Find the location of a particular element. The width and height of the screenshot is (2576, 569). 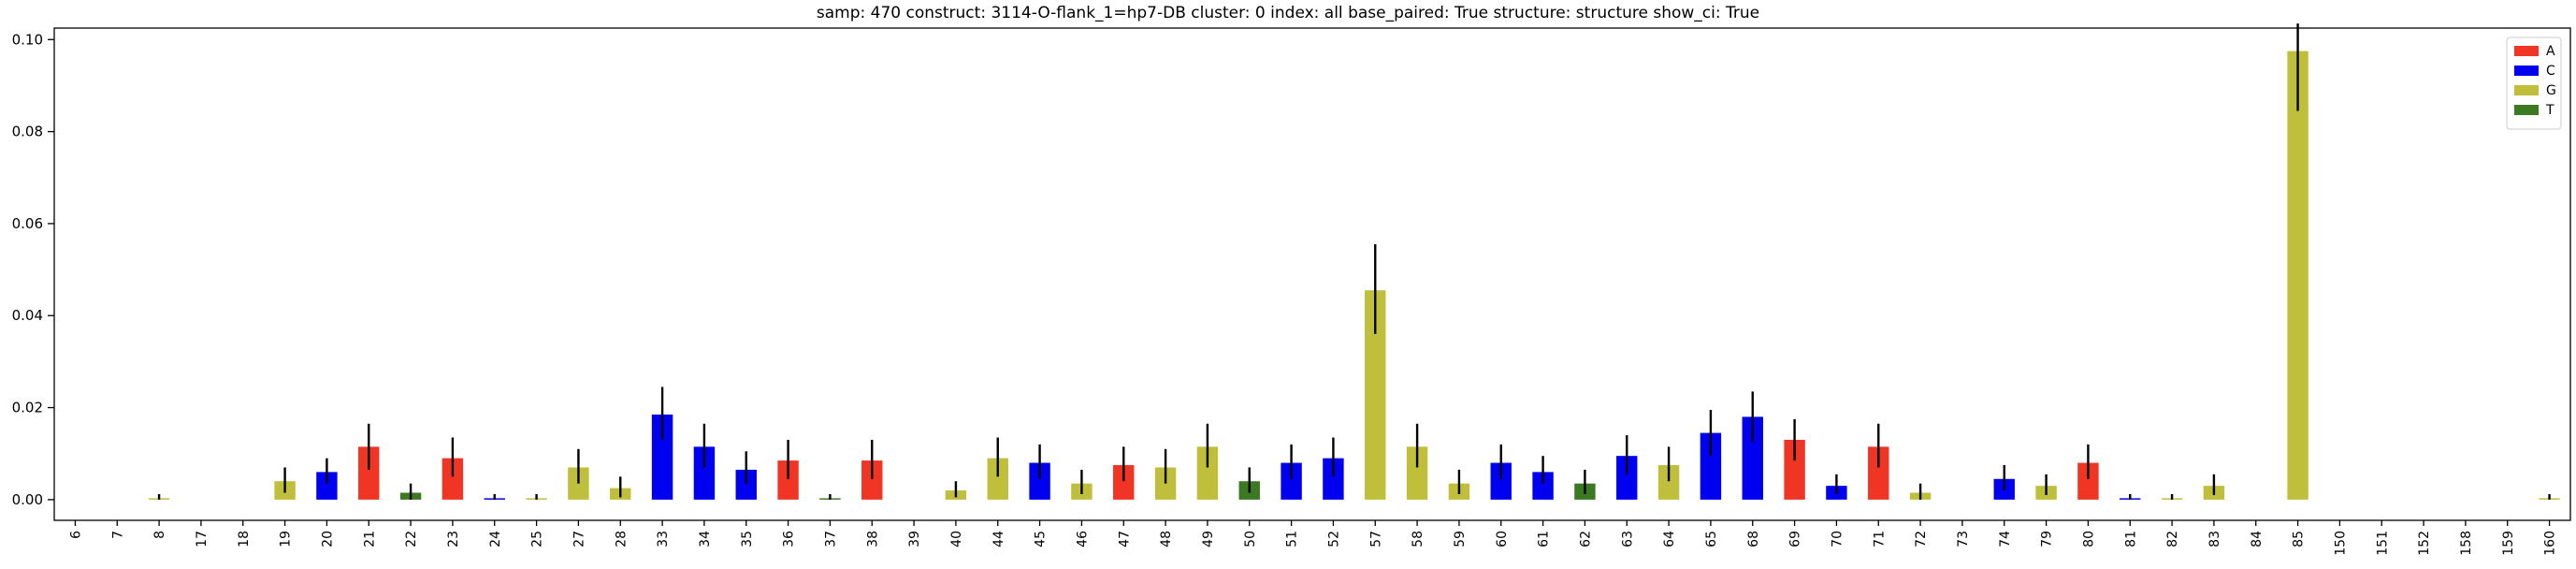

x-tick-label: 79 is located at coordinates (2047, 539).